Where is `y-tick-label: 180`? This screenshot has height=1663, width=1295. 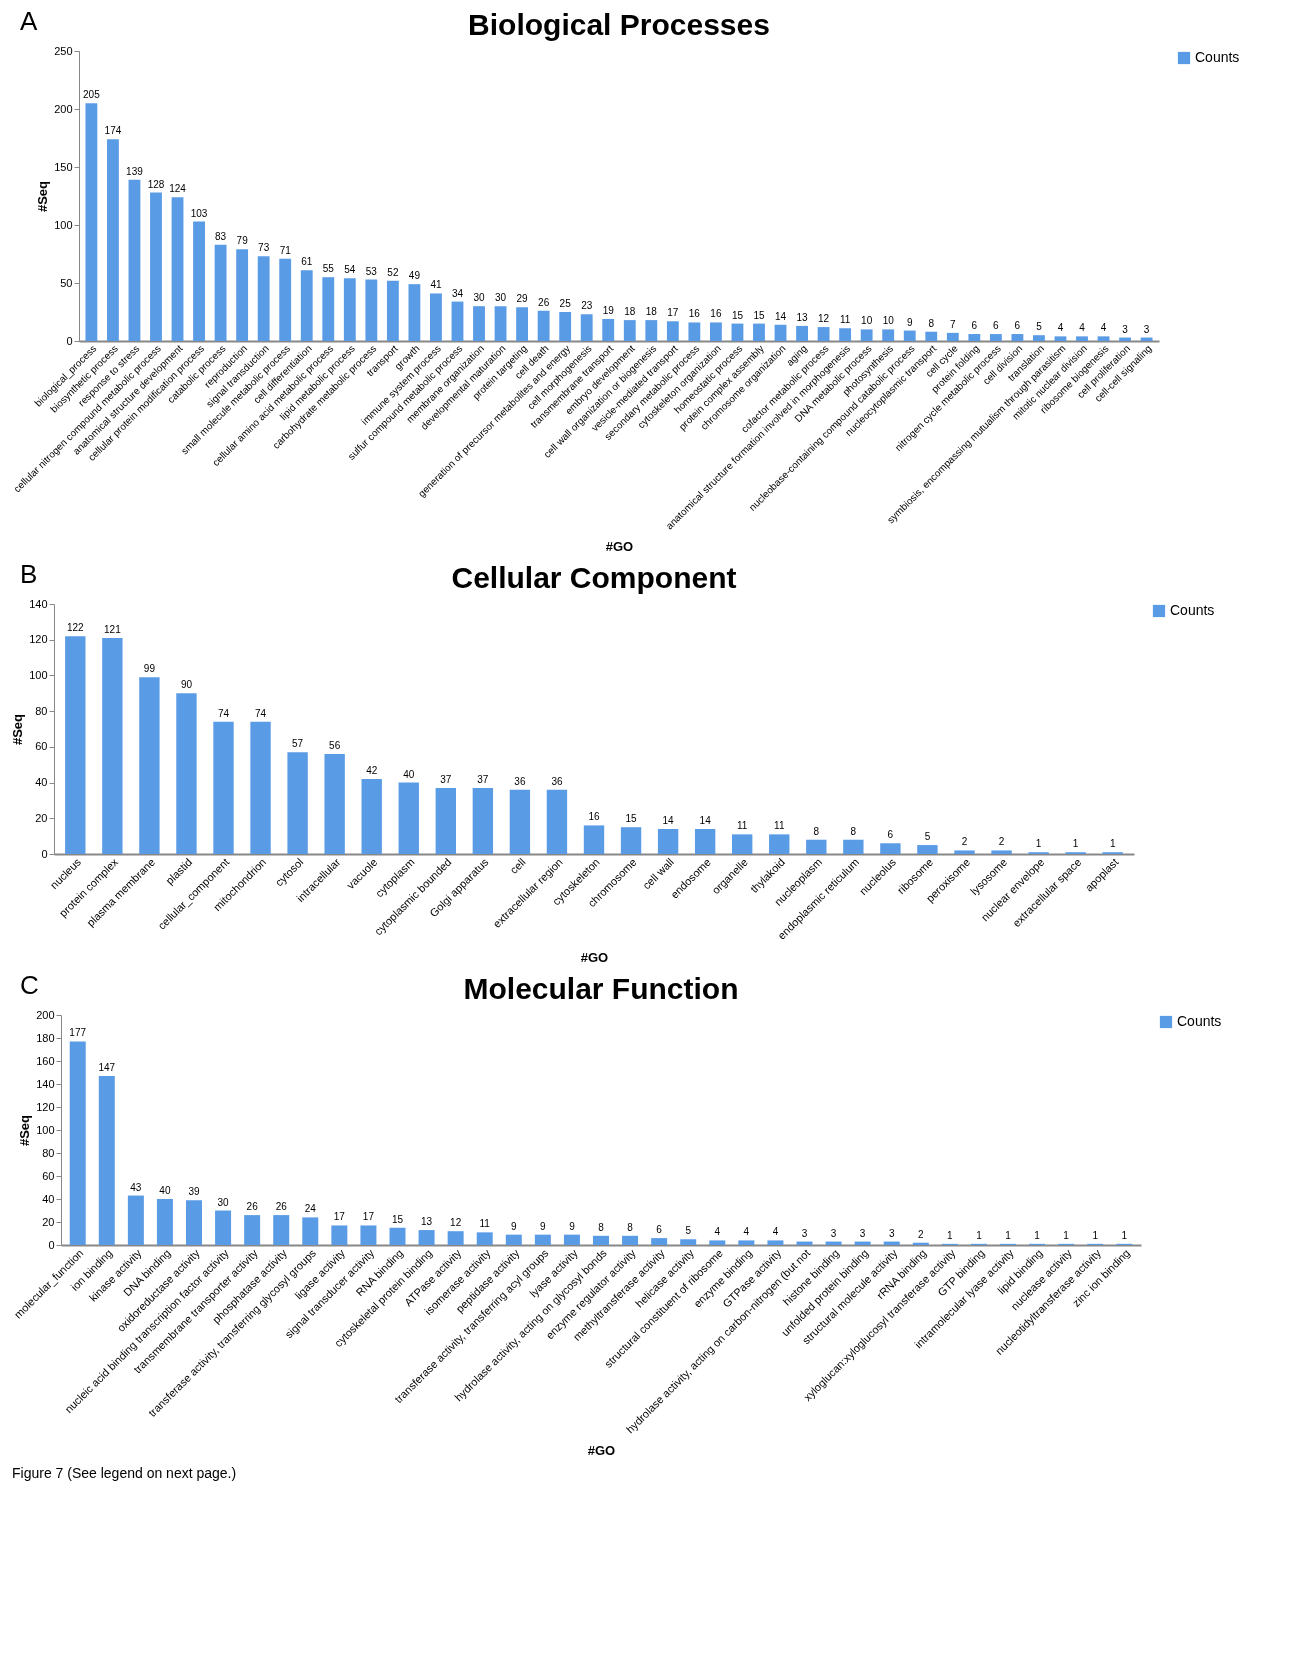 y-tick-label: 180 is located at coordinates (45, 1037).